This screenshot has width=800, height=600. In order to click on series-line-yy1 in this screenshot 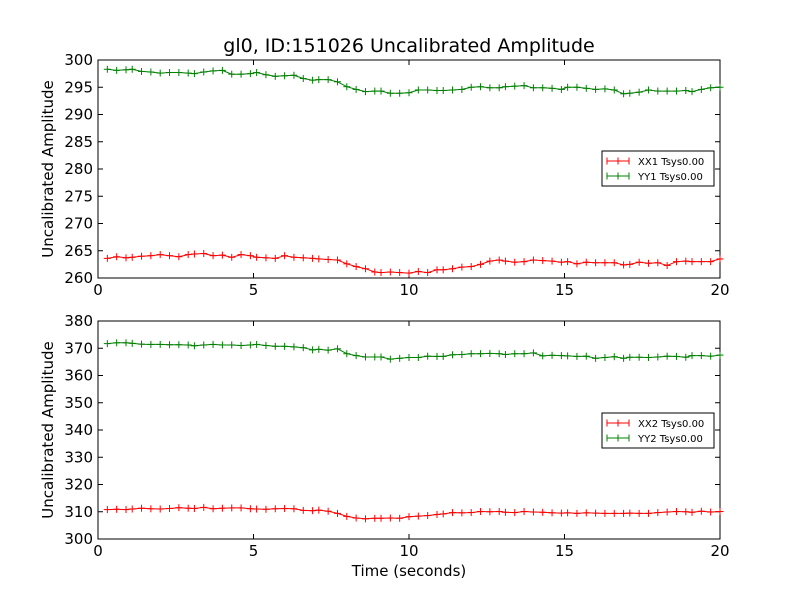, I will do `click(414, 81)`.